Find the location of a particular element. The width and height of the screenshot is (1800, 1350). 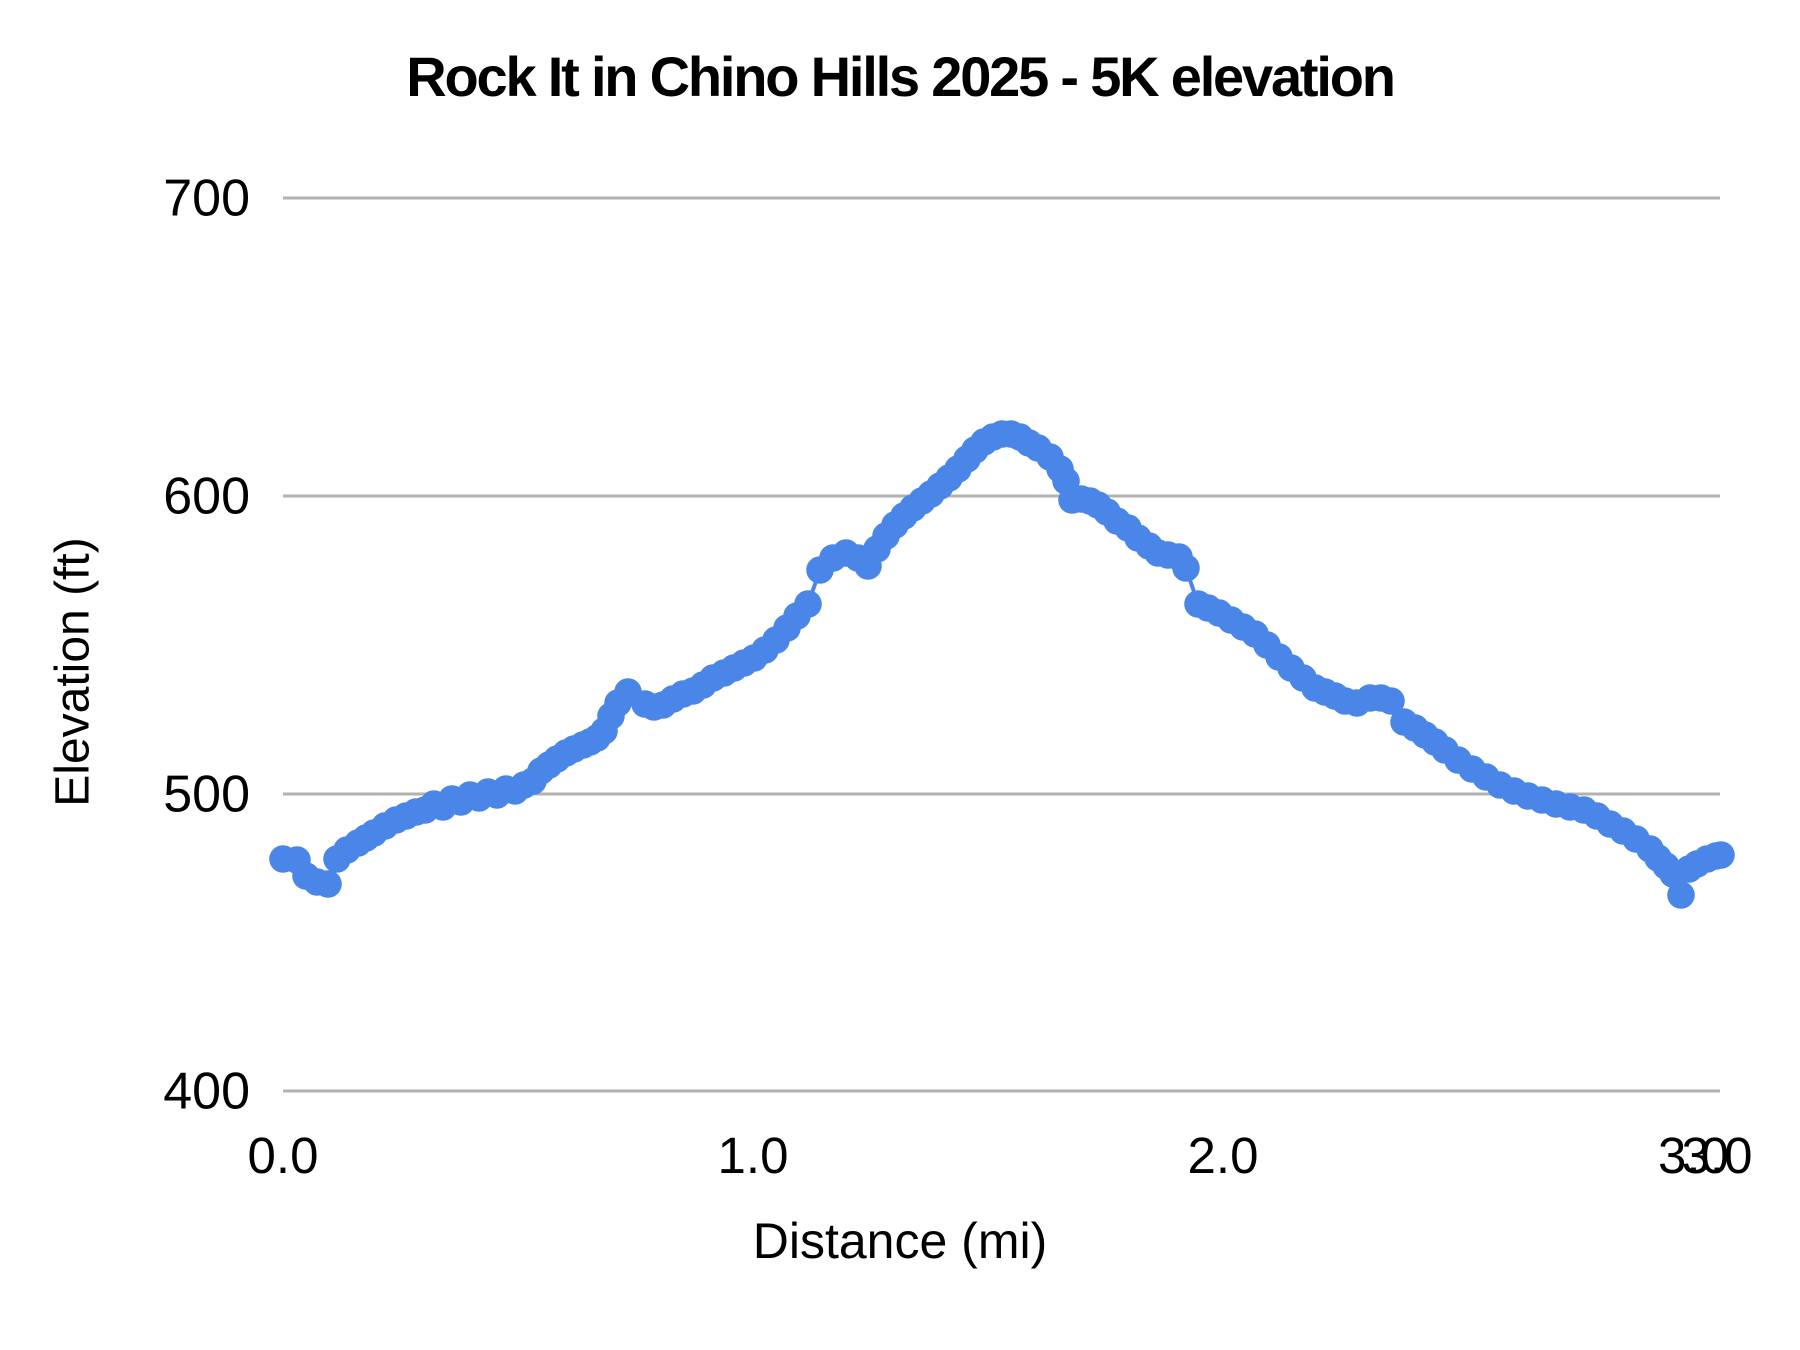

svg-text: Elevation (ft) is located at coordinates (73, 671).